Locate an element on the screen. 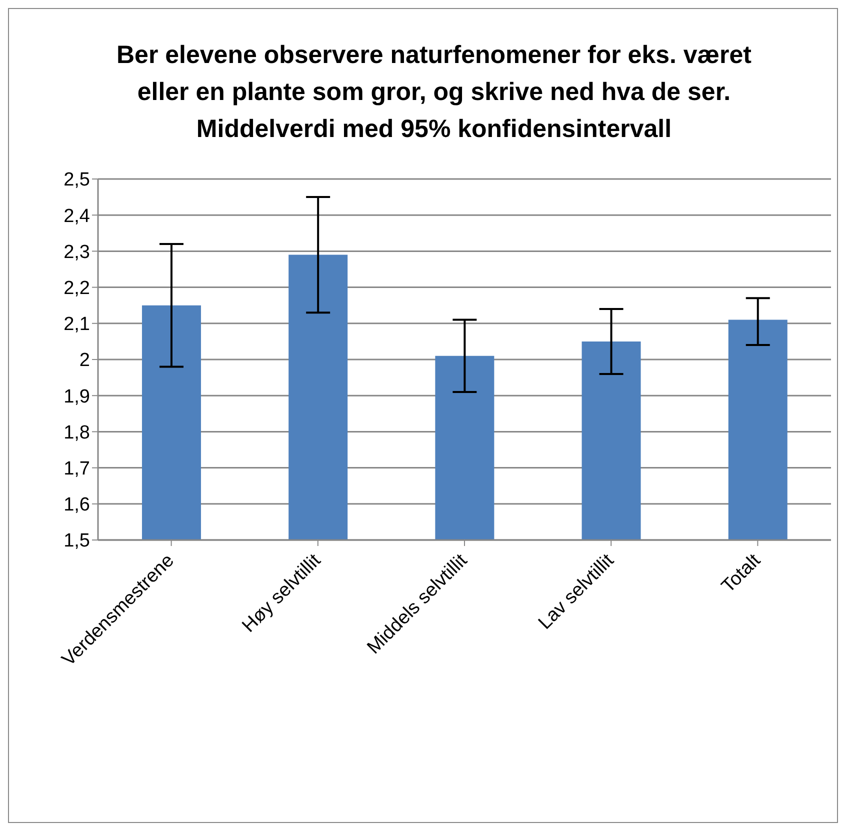 This screenshot has width=846, height=825. y-tick-label: 2,2 is located at coordinates (77, 289).